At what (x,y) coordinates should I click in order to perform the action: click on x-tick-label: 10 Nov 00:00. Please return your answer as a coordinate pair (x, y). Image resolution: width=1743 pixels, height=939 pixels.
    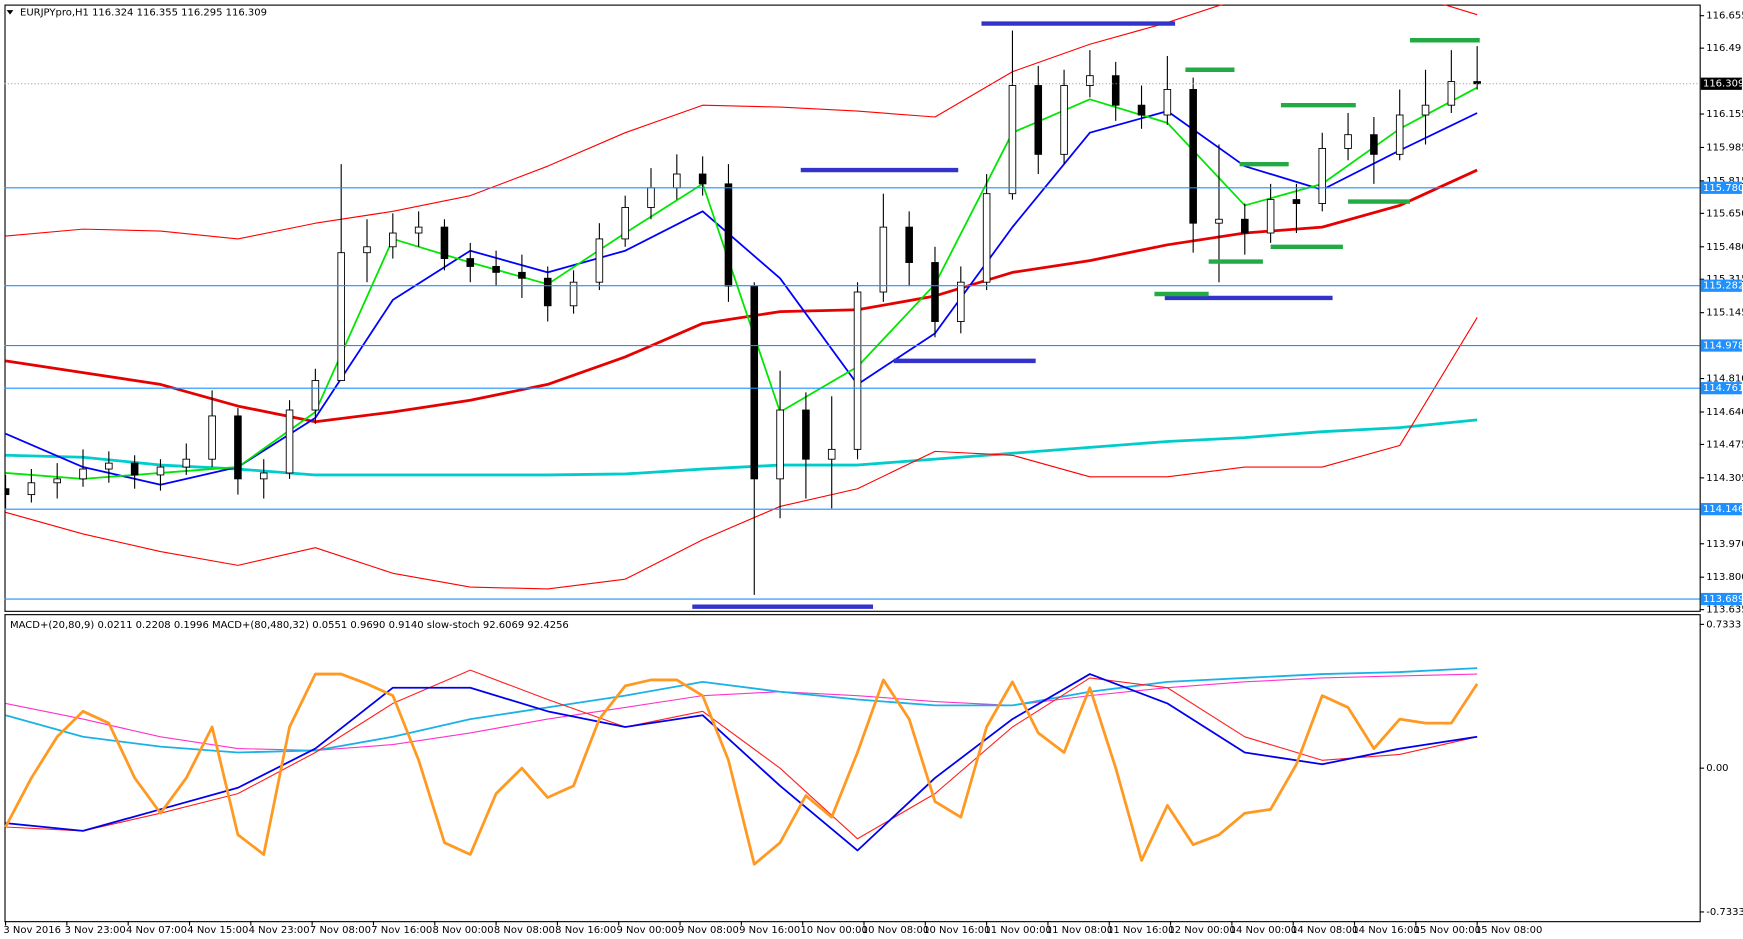
    Looking at the image, I should click on (833, 930).